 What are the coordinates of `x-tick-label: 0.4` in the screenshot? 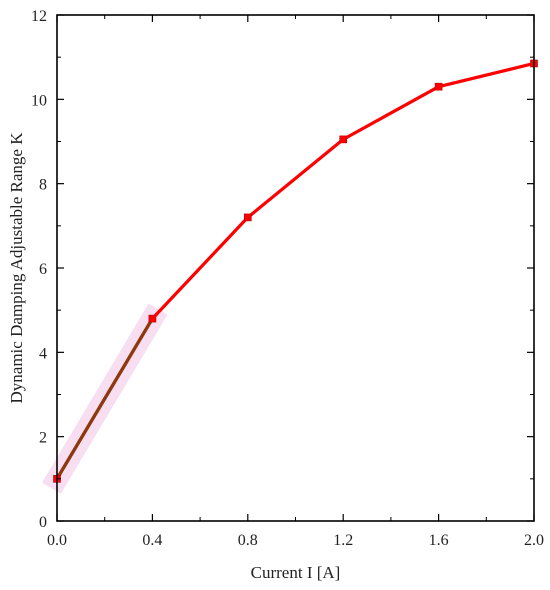 It's located at (152, 540).